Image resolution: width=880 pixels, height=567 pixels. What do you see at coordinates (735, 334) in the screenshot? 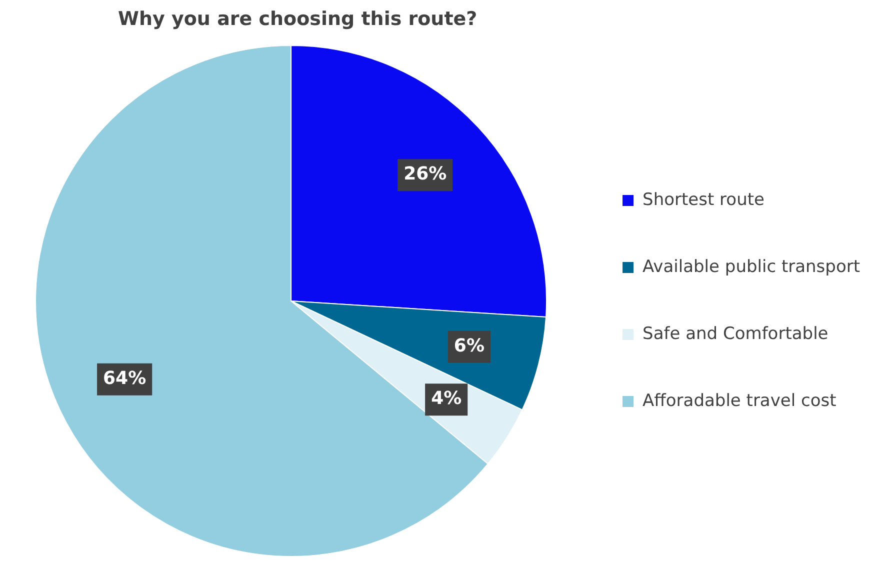
I see `legend-label: Safe and Comfortable` at bounding box center [735, 334].